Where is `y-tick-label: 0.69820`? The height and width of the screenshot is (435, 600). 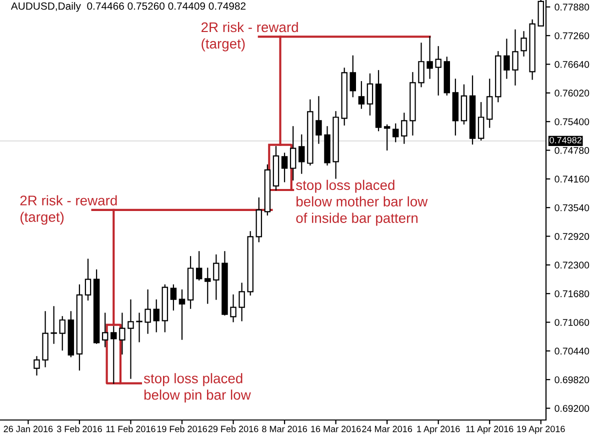 y-tick-label: 0.69820 is located at coordinates (572, 380).